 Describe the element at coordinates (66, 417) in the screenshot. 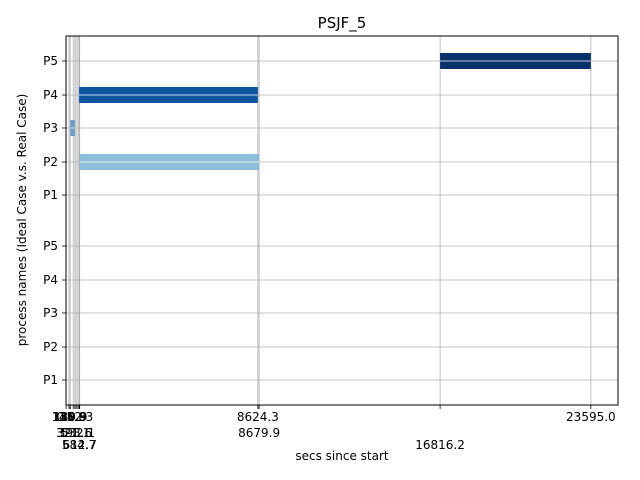

I see `x-tick-label: 0.0` at that location.